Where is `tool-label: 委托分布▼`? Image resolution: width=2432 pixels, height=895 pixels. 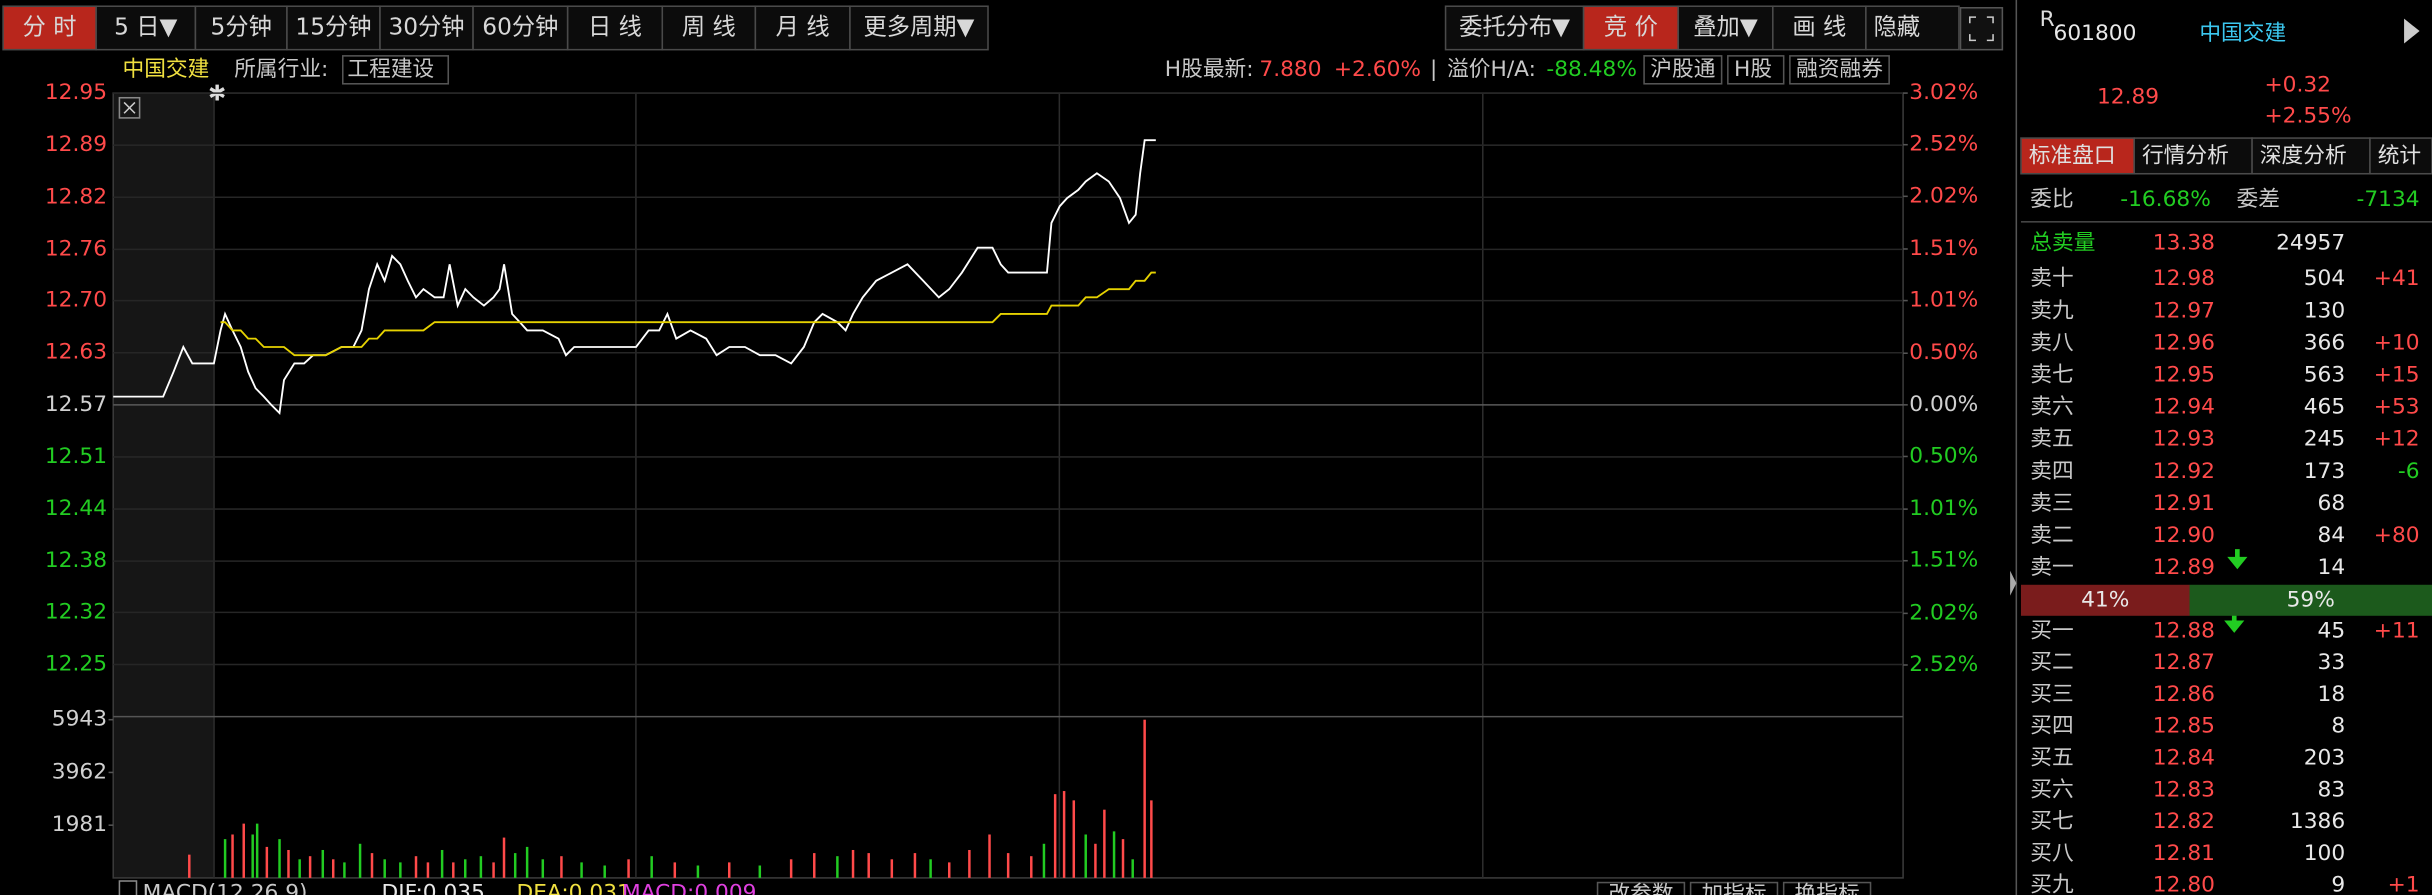 tool-label: 委托分布▼ is located at coordinates (1514, 26).